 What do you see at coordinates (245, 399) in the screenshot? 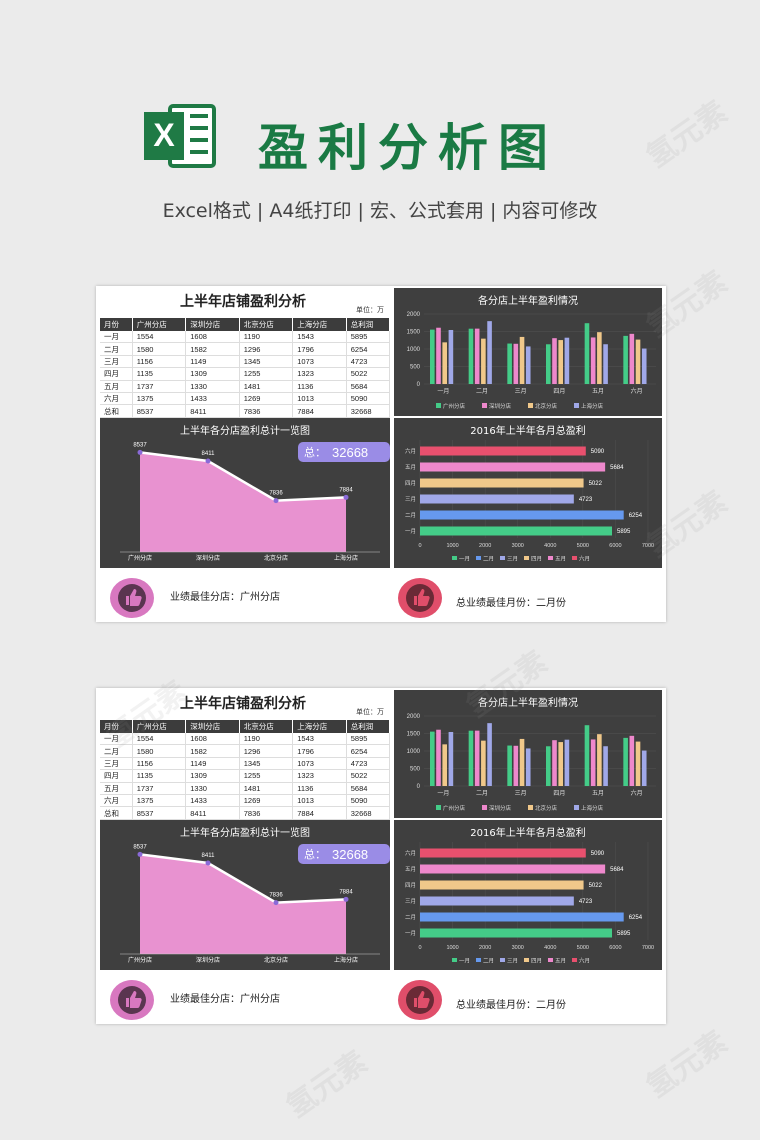
I see `table-row: 六月 1375 1433 1269 1013 5090` at bounding box center [245, 399].